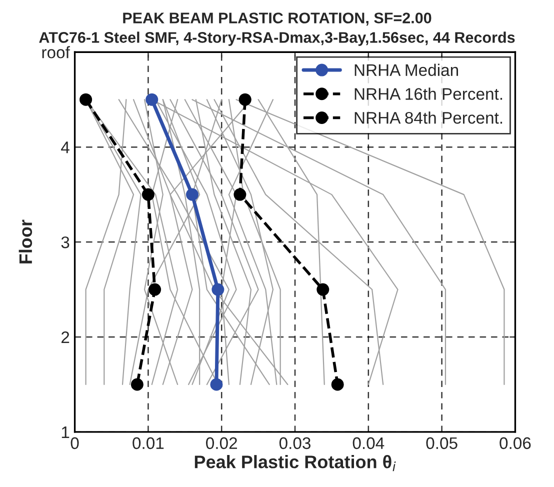  I want to click on x-tick-label: 0.05, so click(442, 443).